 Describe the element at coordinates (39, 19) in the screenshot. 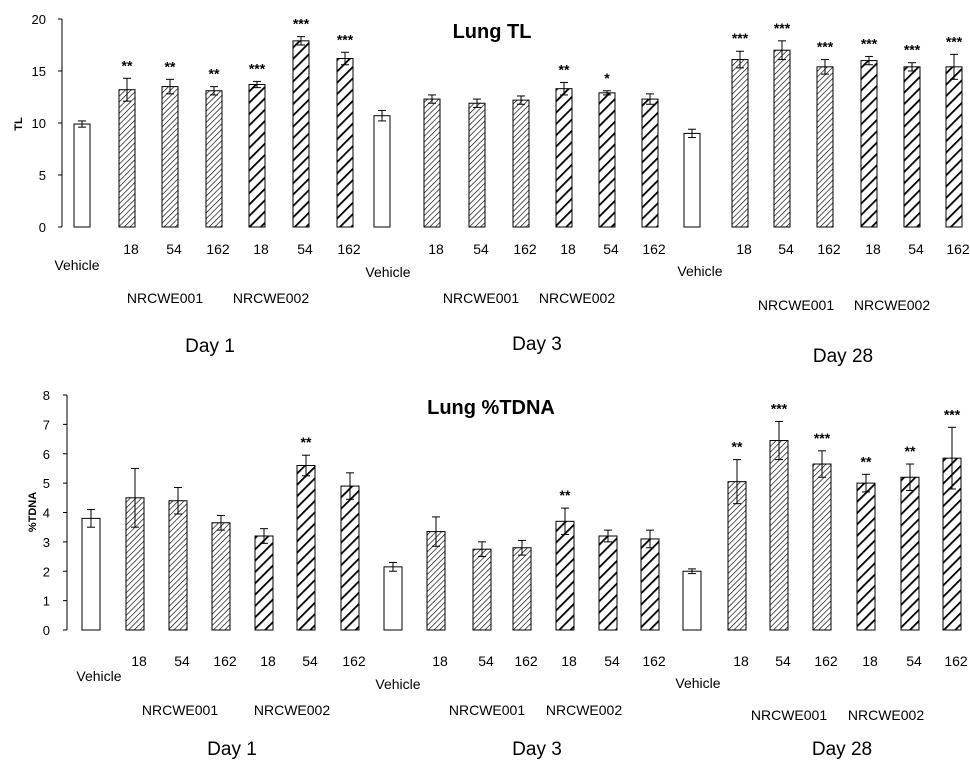

I see `y-tick-label: 20` at that location.